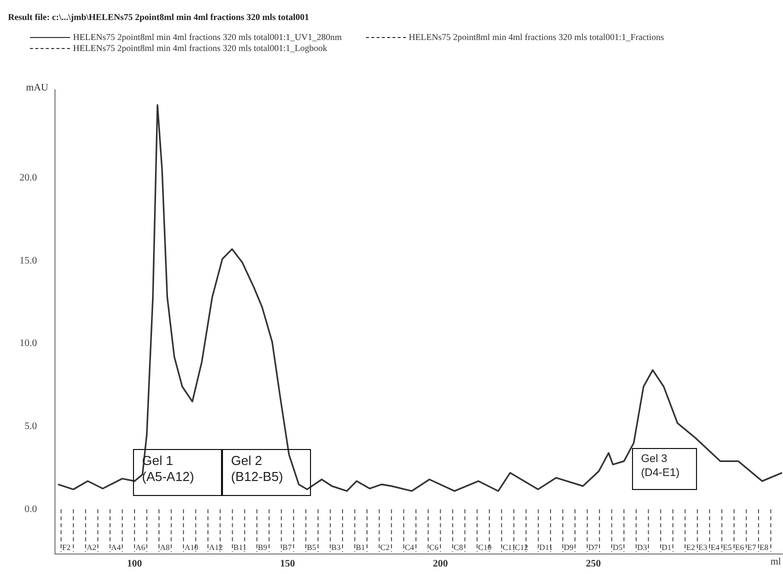 The height and width of the screenshot is (574, 783). Describe the element at coordinates (485, 547) in the screenshot. I see `ref-line-label: C10` at that location.